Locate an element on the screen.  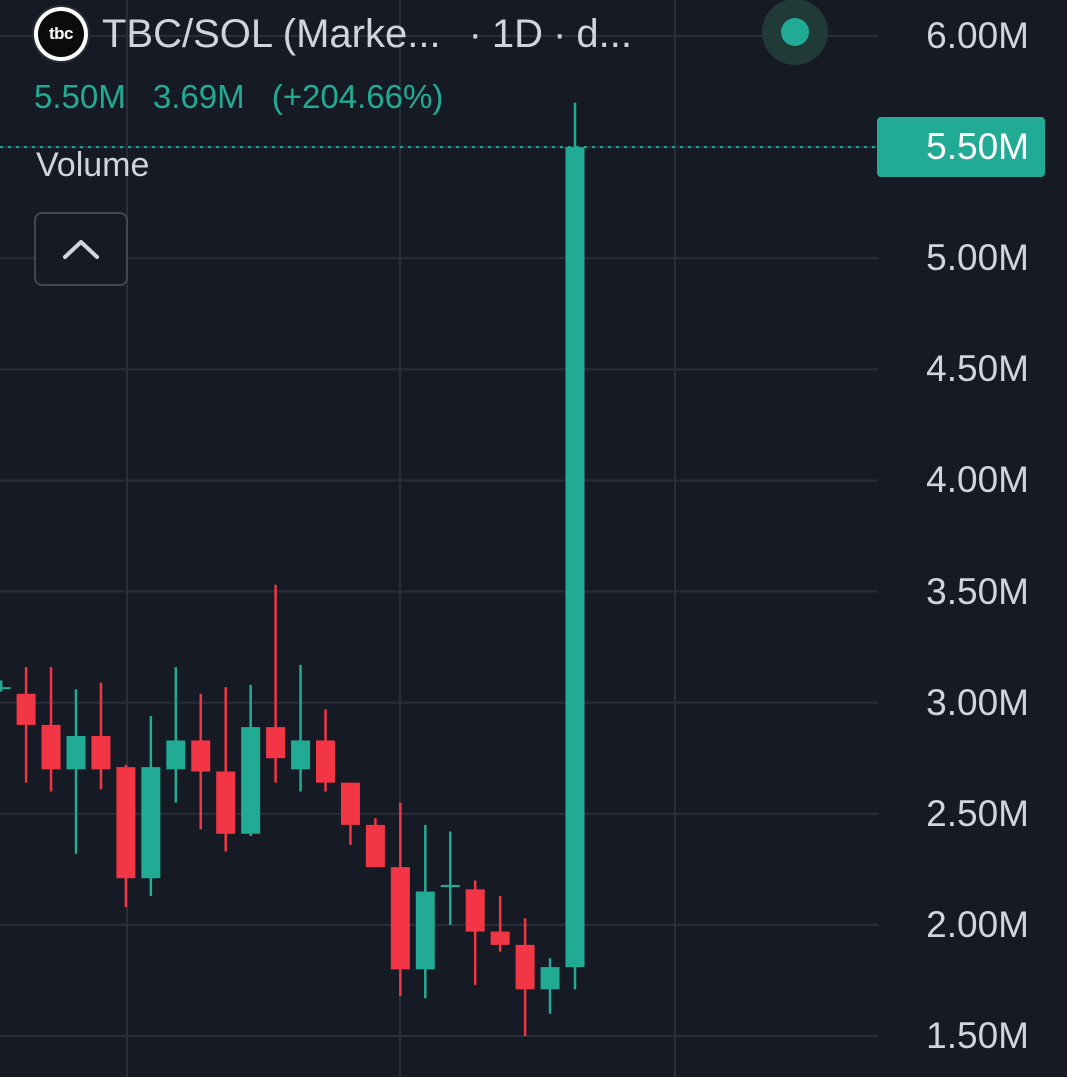
token-logo-text: tbc is located at coordinates (61, 34).